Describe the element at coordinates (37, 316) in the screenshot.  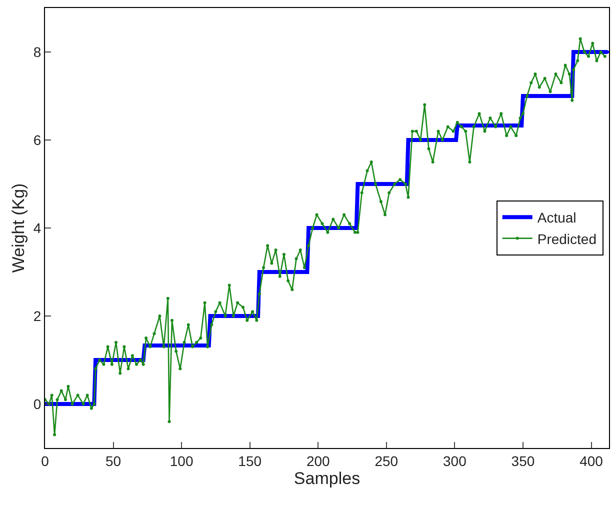
I see `y-tick-label: 2` at that location.